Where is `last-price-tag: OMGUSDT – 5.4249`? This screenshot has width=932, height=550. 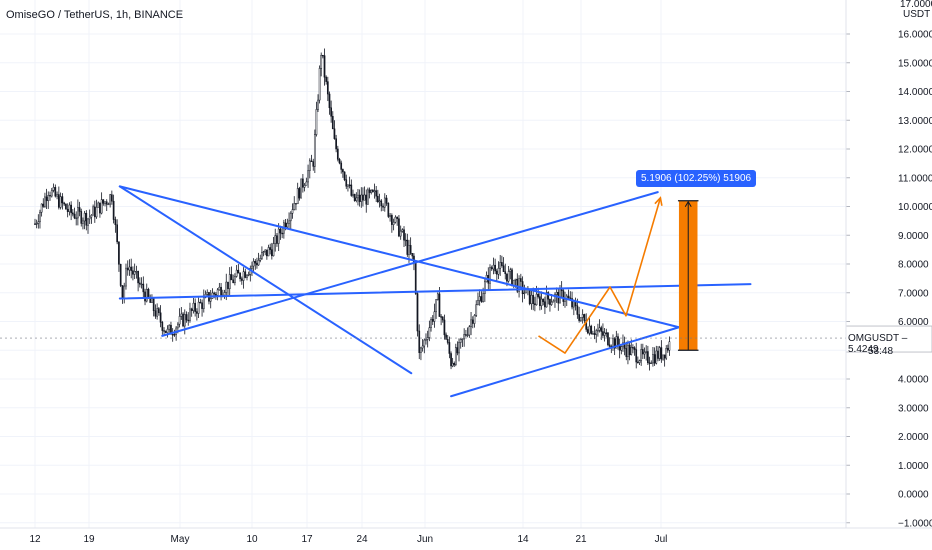
last-price-tag: OMGUSDT – 5.4249 is located at coordinates (890, 344).